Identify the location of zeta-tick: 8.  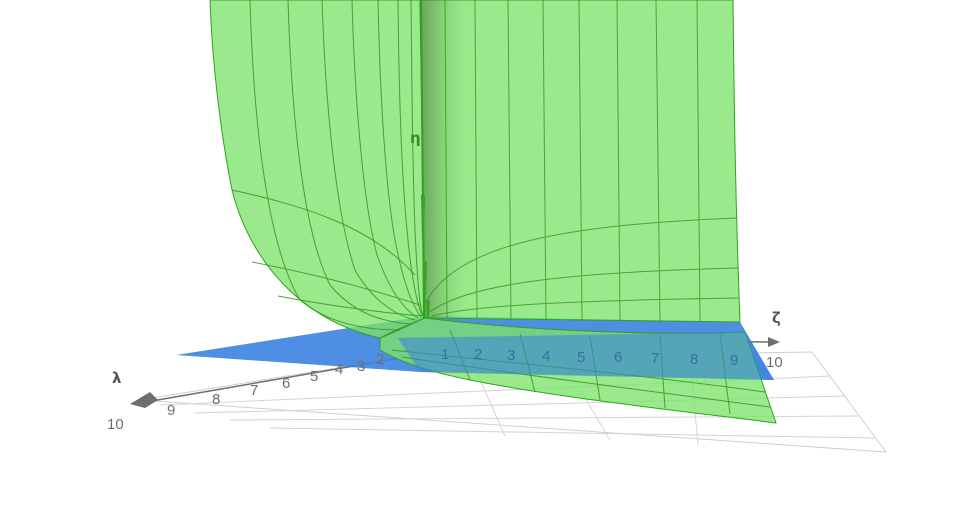
(694, 359).